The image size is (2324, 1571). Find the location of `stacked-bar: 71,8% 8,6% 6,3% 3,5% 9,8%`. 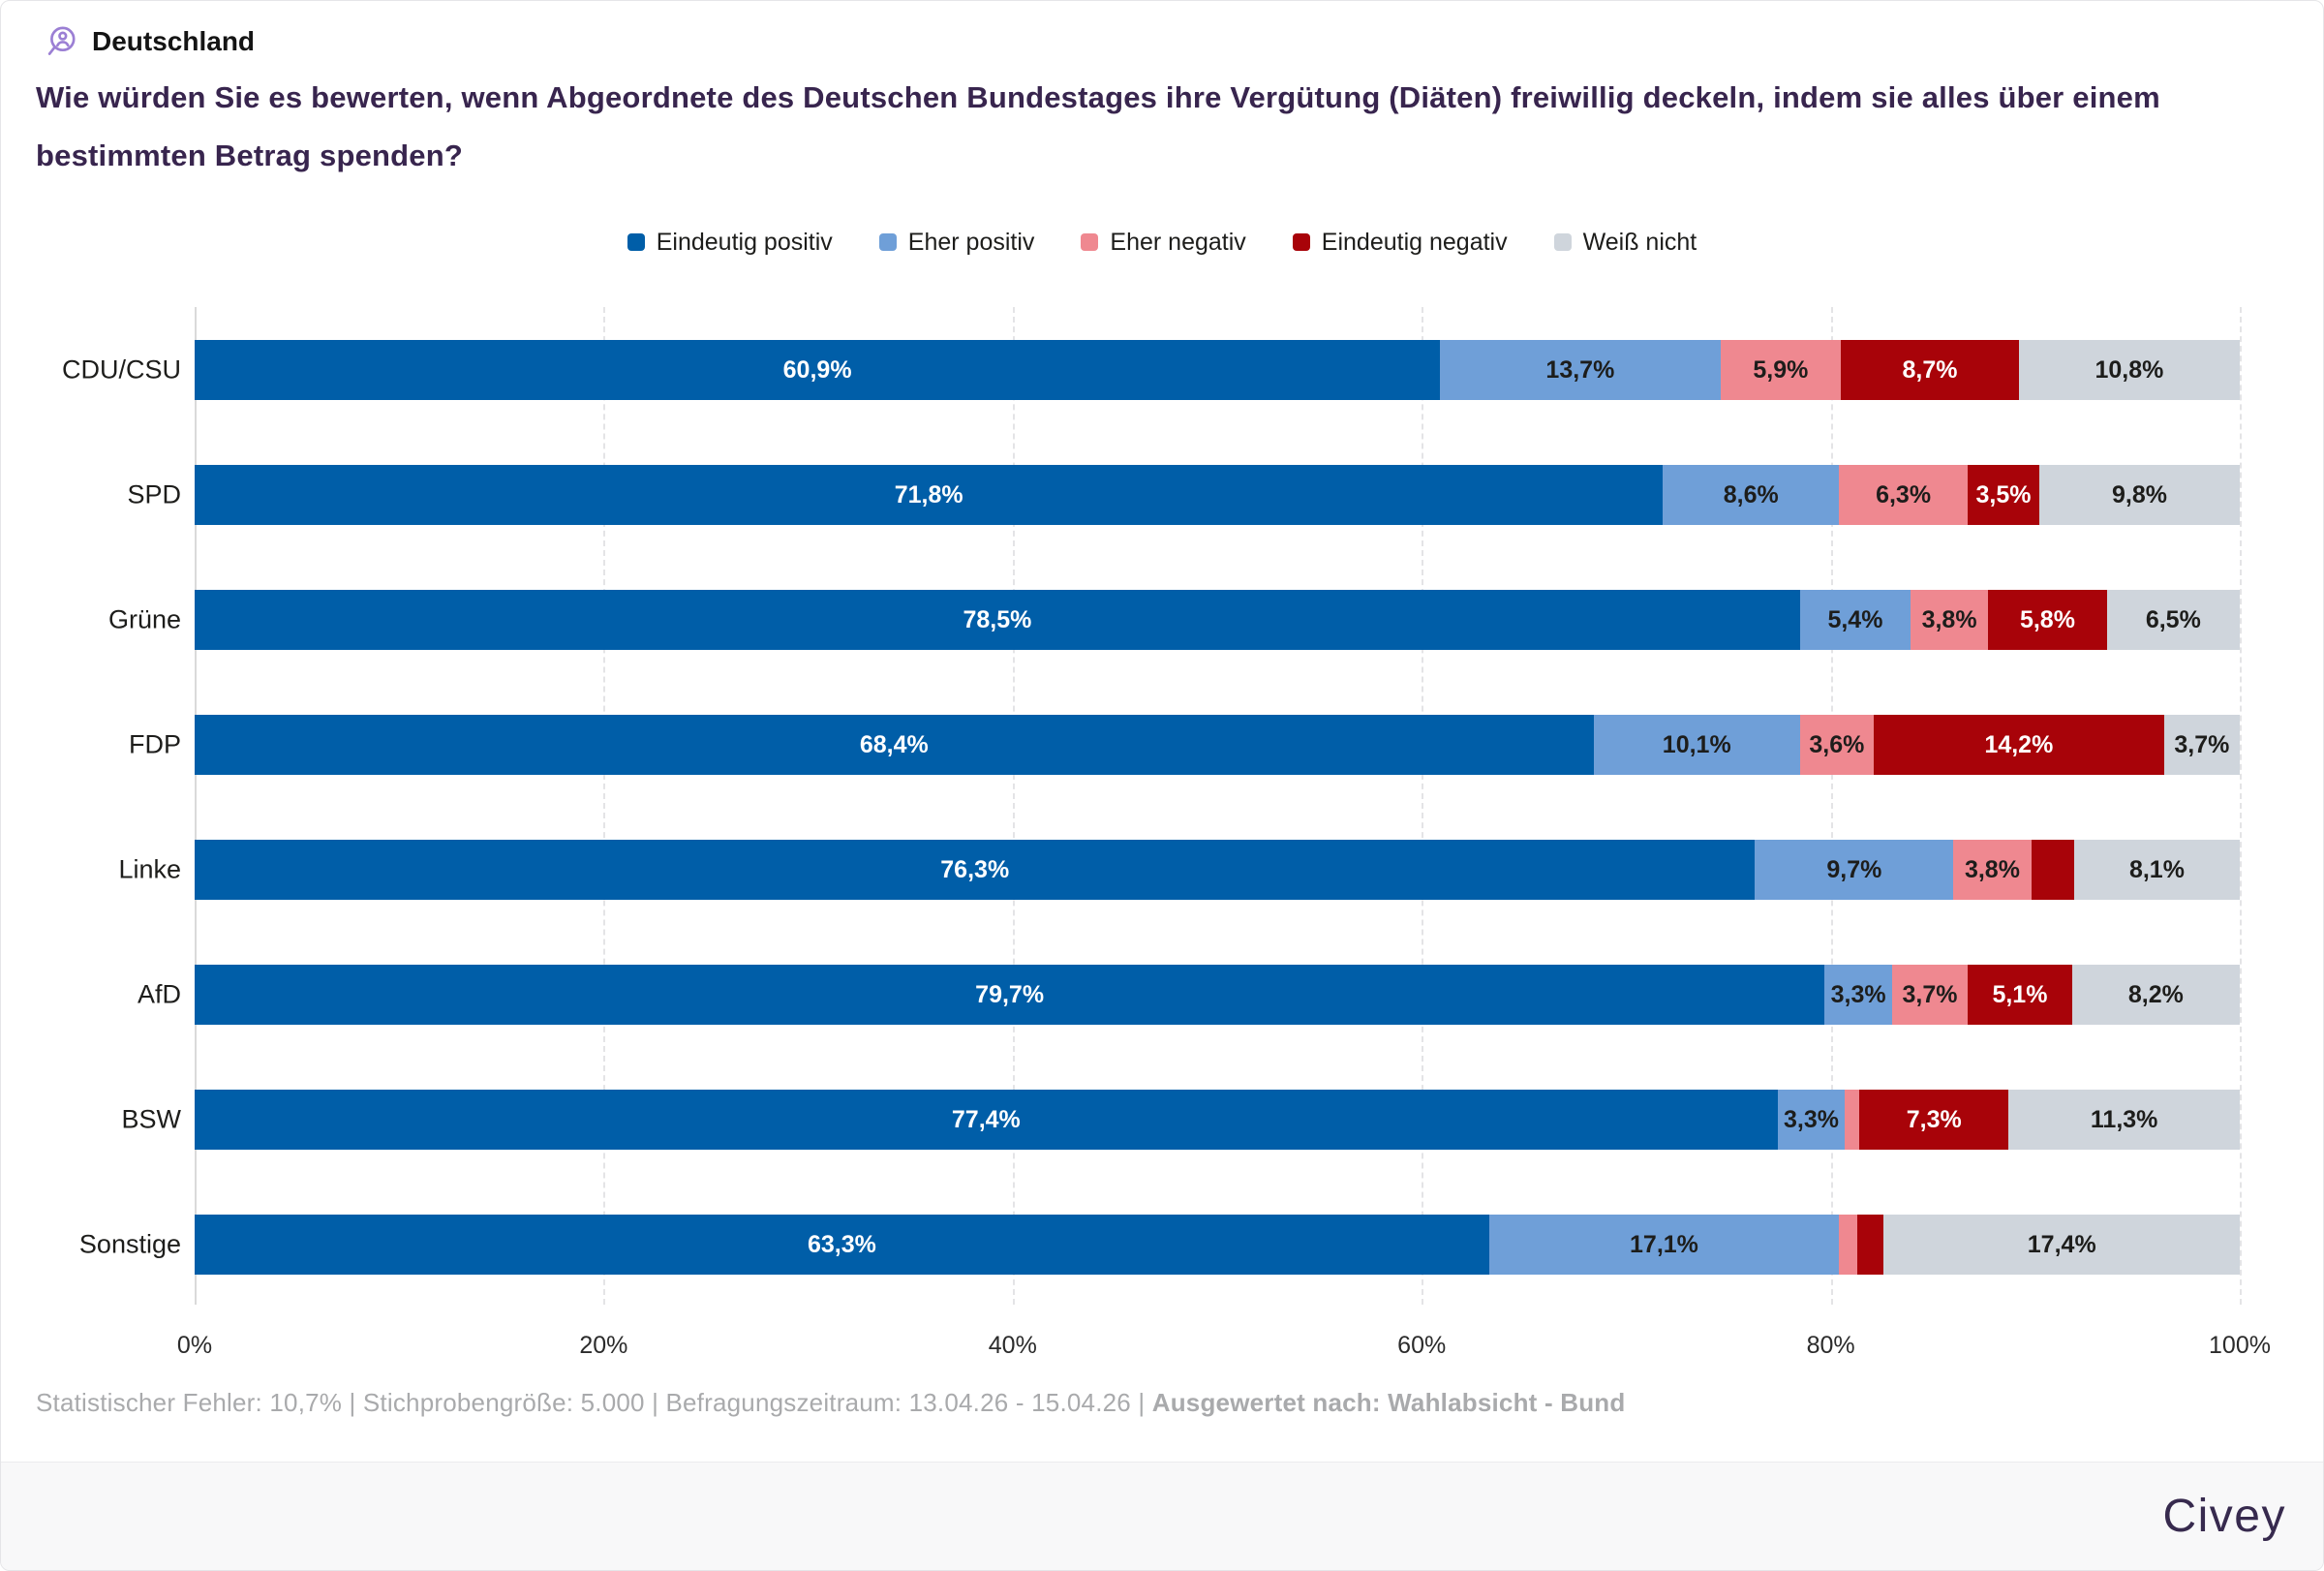

stacked-bar: 71,8% 8,6% 6,3% 3,5% 9,8% is located at coordinates (1217, 495).